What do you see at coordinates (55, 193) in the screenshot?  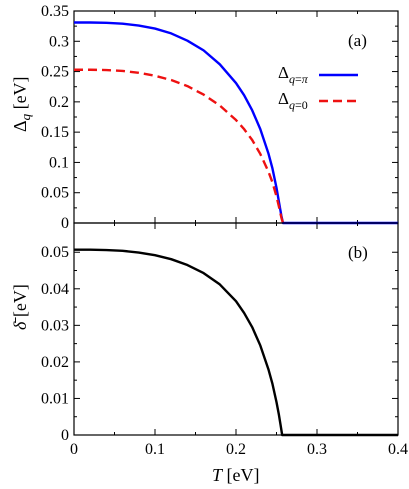 I see `panel-a-ytick-label: 0.05` at bounding box center [55, 193].